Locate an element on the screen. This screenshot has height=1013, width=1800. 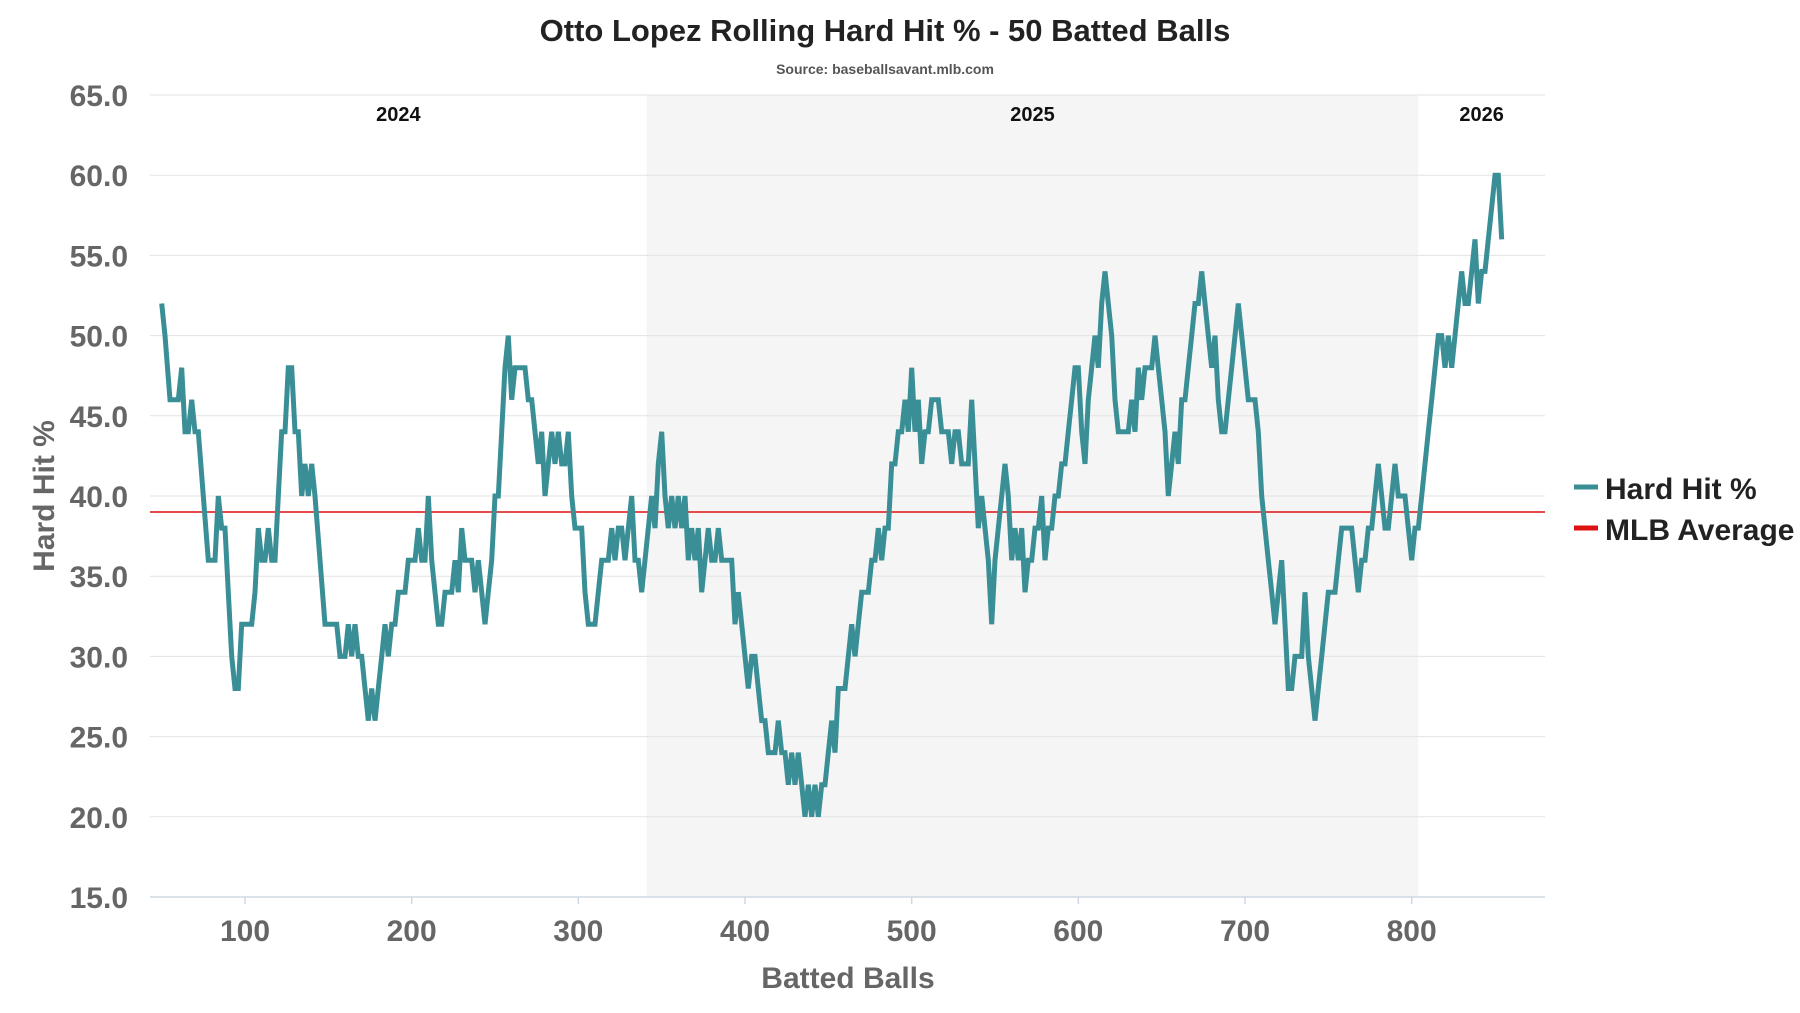
y-tick-label: 35.0 is located at coordinates (99, 577).